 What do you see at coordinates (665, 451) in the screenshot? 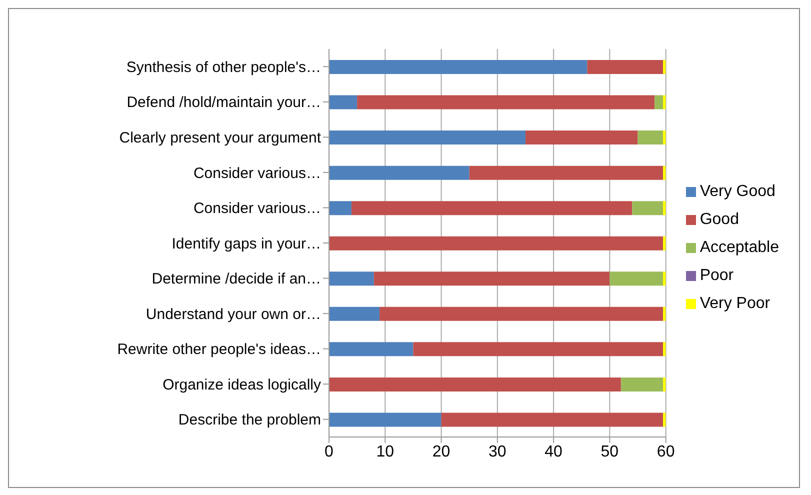
I see `x-tick-label: 60` at bounding box center [665, 451].